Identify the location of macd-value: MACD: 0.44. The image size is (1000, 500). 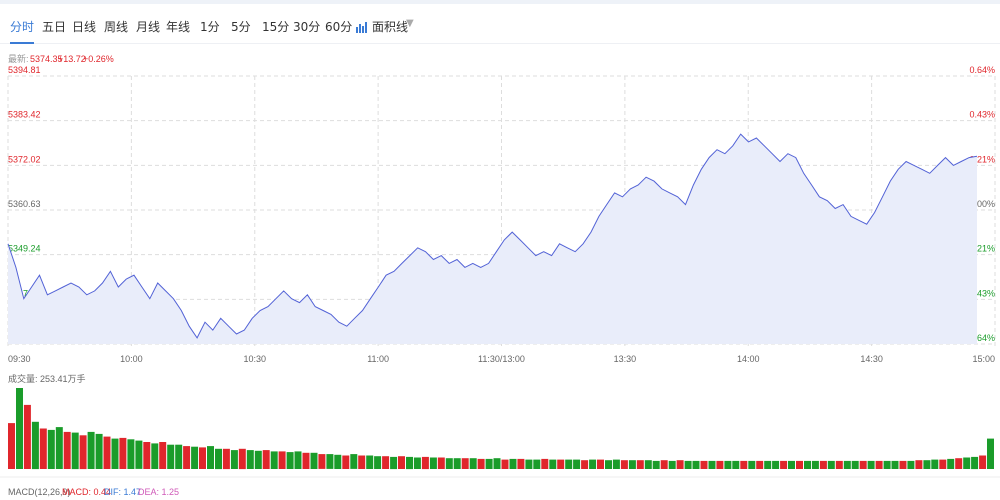
(86, 492).